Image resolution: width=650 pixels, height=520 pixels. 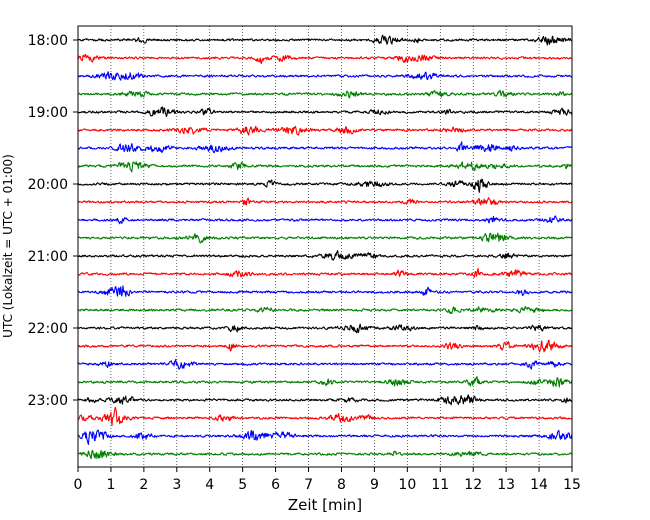 What do you see at coordinates (325, 185) in the screenshot?
I see `trace-2000` at bounding box center [325, 185].